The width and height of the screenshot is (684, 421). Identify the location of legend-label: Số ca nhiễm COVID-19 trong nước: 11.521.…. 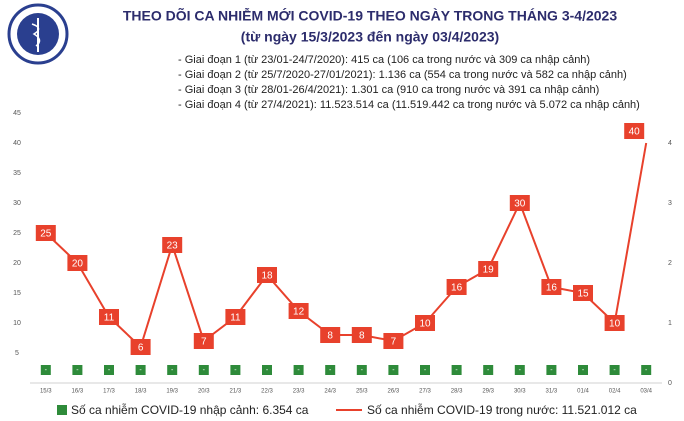
(502, 409).